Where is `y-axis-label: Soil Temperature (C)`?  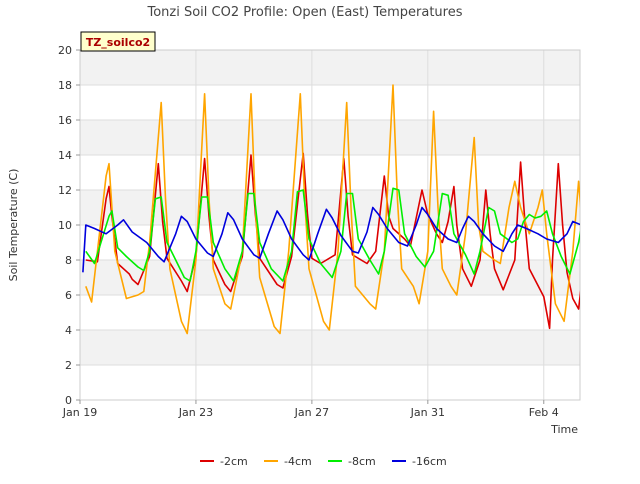 y-axis-label: Soil Temperature (C) is located at coordinates (13, 225).